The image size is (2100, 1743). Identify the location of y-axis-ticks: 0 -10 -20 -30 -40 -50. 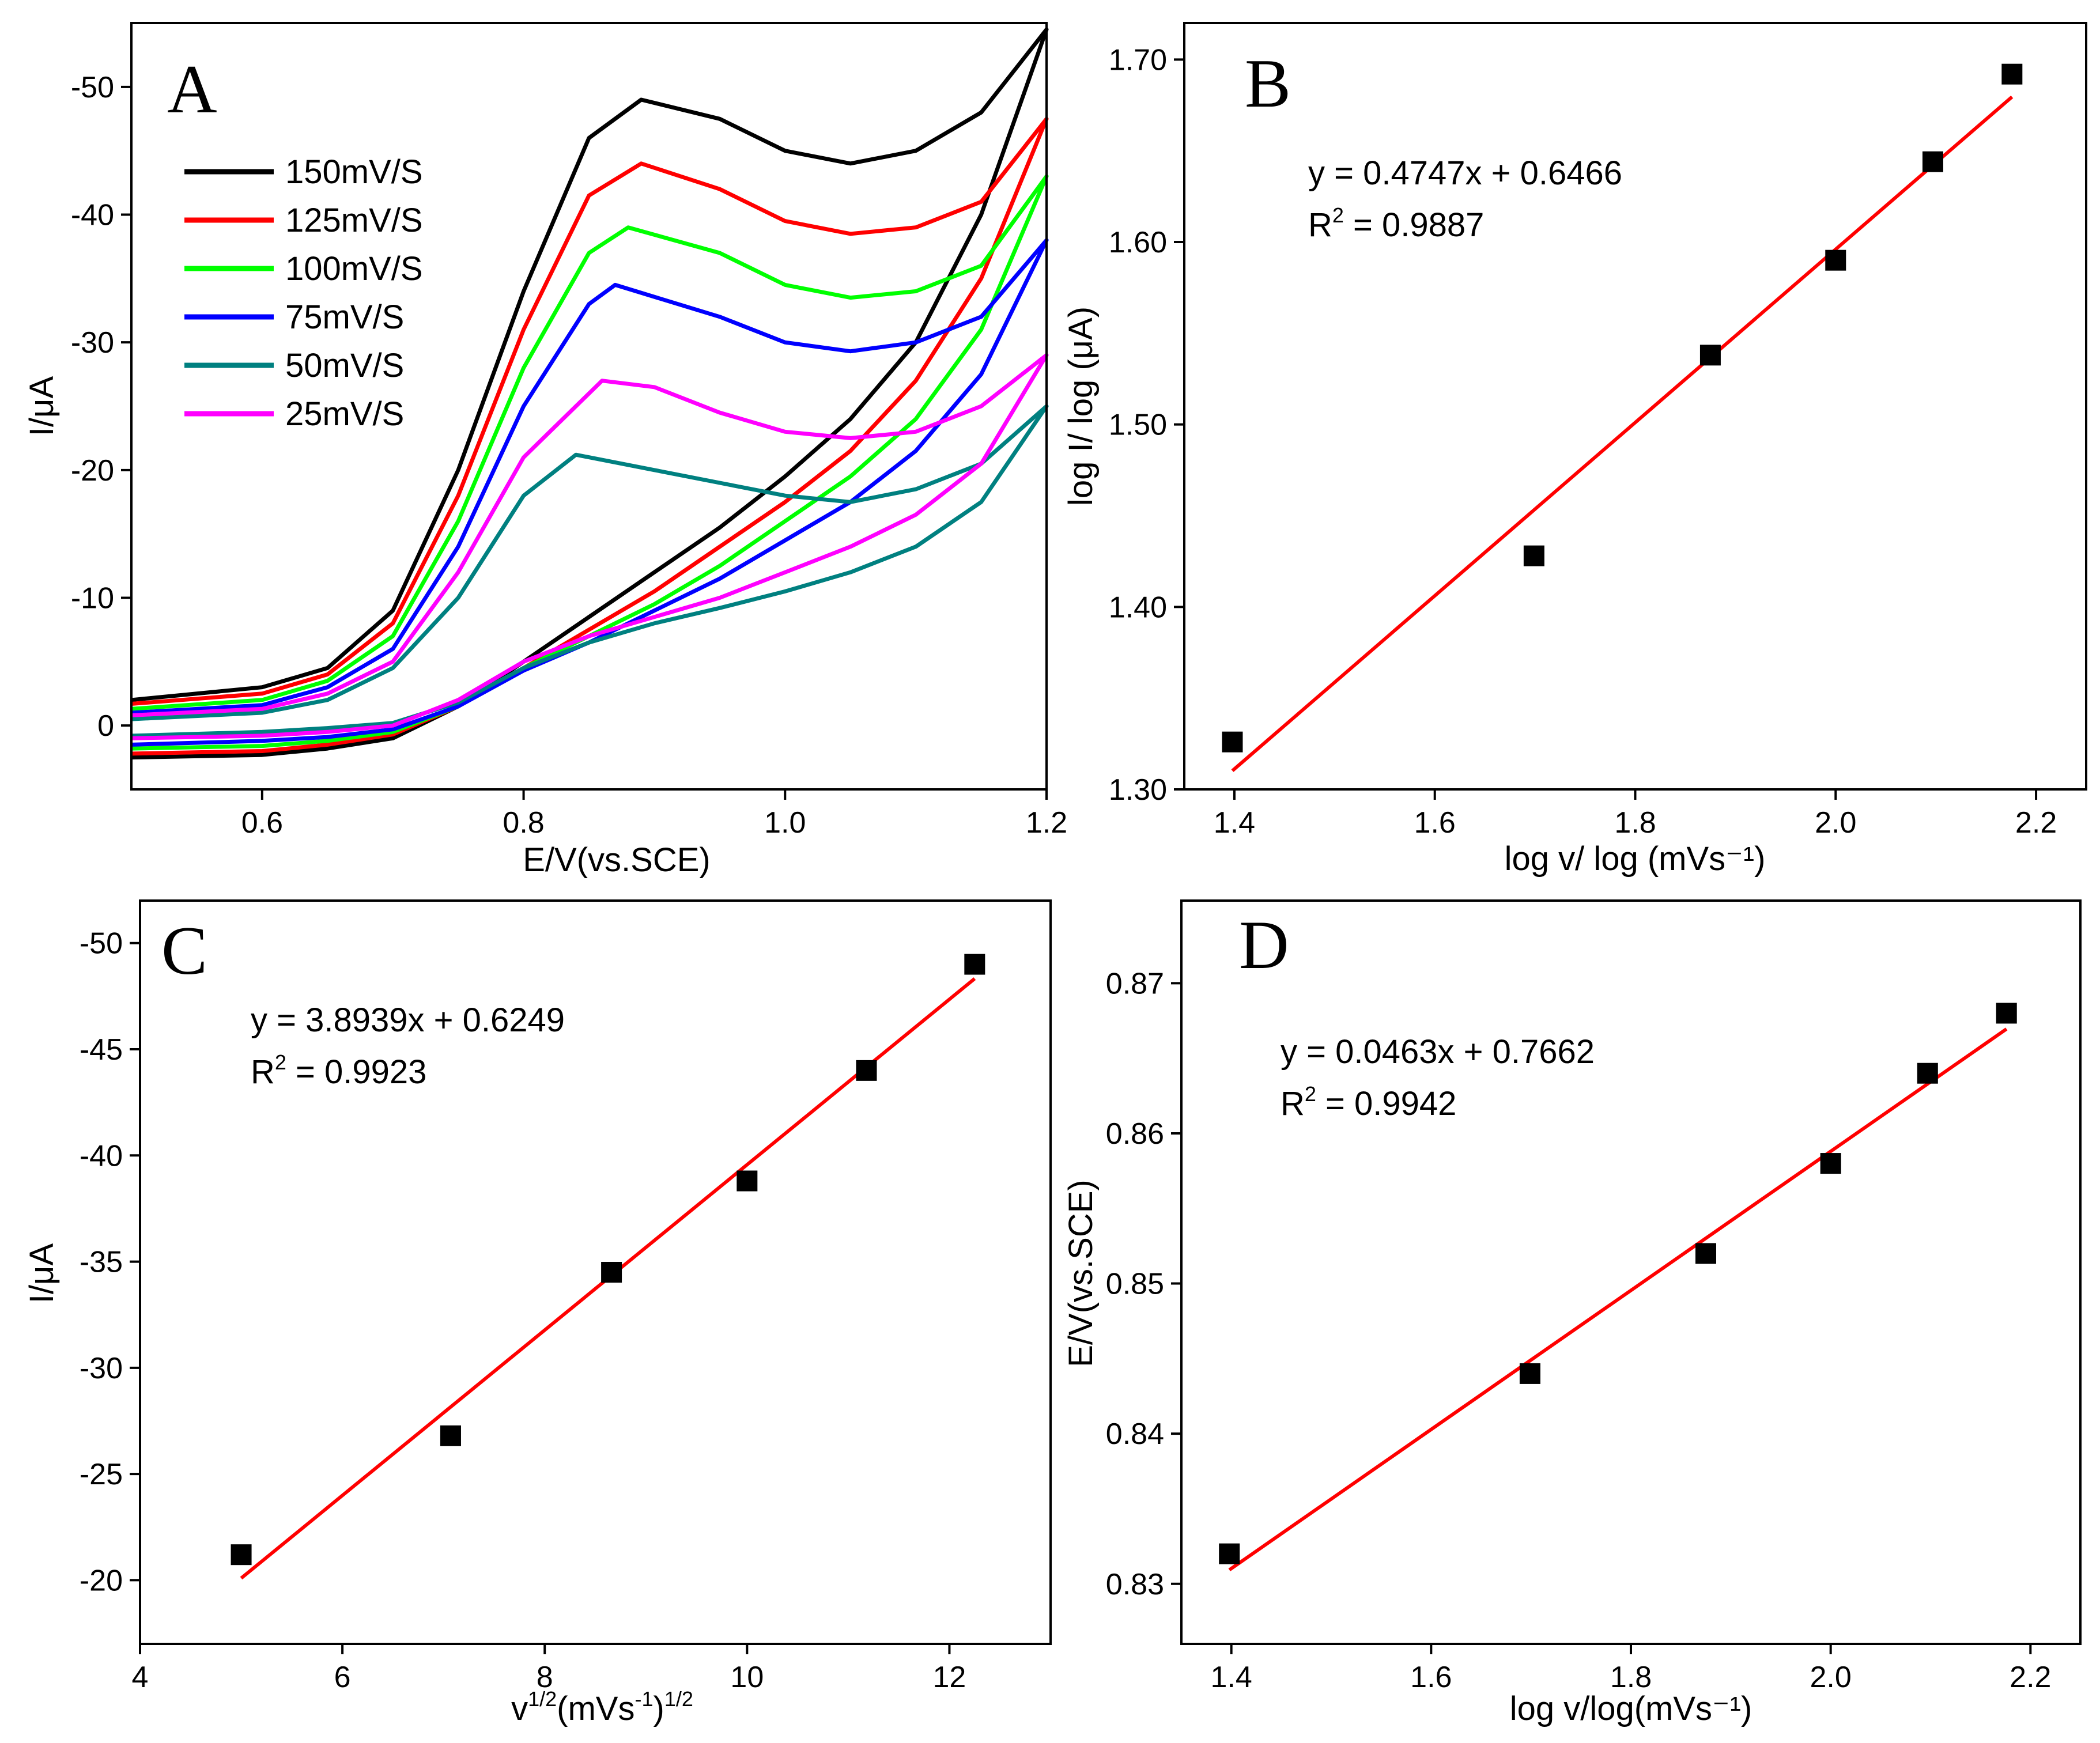
(101, 407).